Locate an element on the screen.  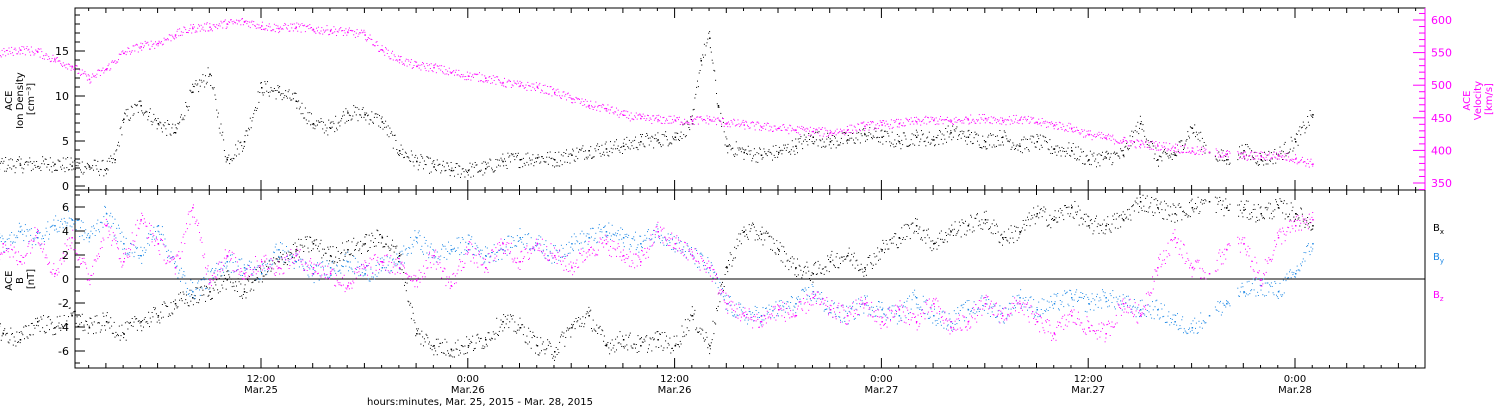
velocity-series-datum is located at coordinates (279, 28).